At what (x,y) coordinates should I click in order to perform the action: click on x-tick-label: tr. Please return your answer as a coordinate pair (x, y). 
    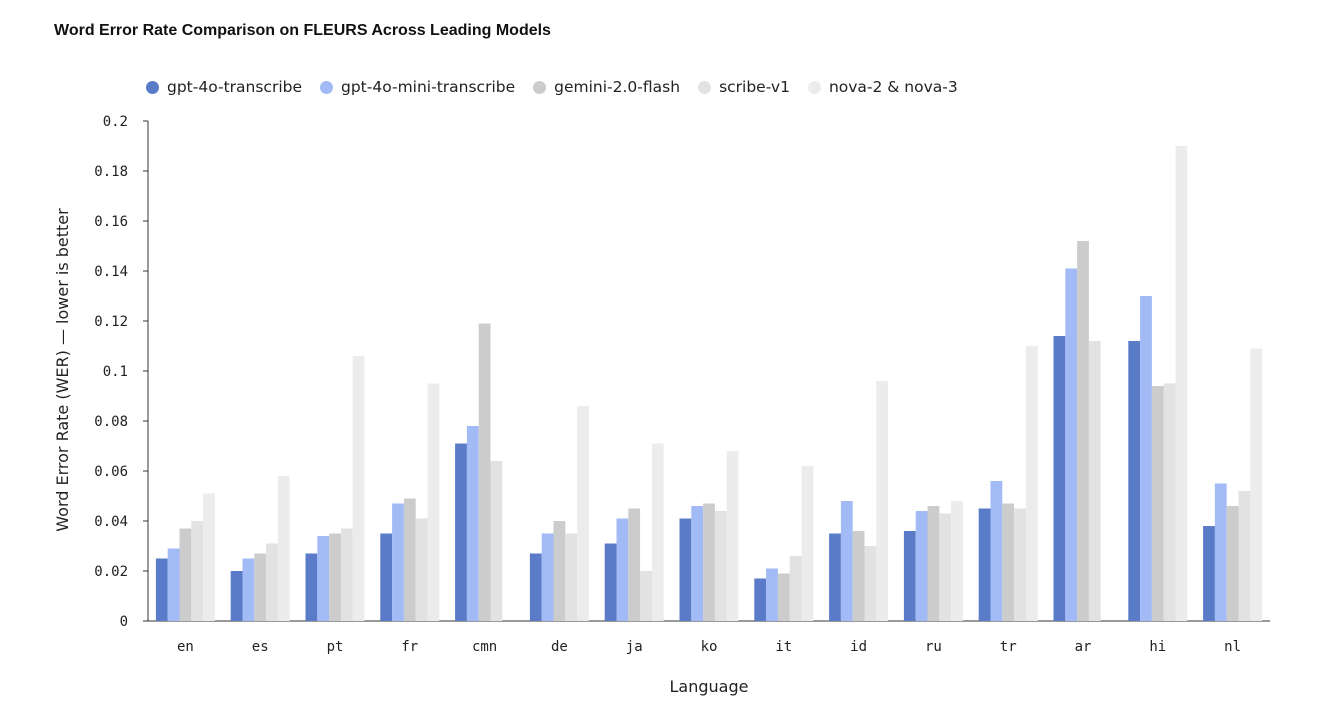
    Looking at the image, I should click on (1008, 647).